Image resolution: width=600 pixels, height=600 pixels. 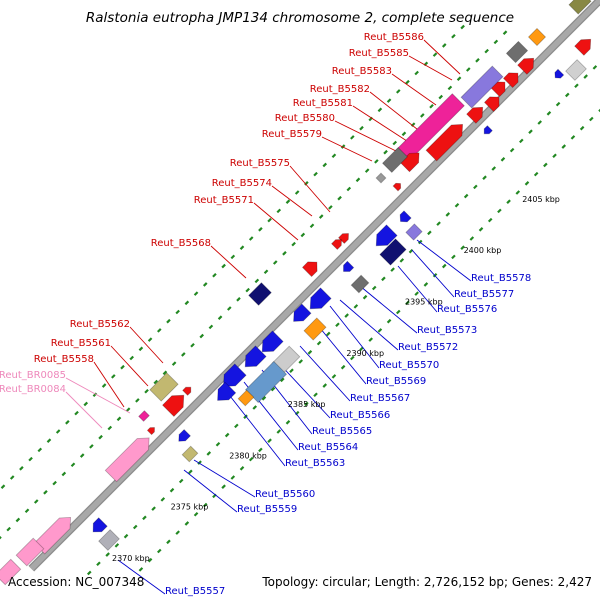 I want to click on forward-gene-label: Reut_B5571, so click(x=224, y=200).